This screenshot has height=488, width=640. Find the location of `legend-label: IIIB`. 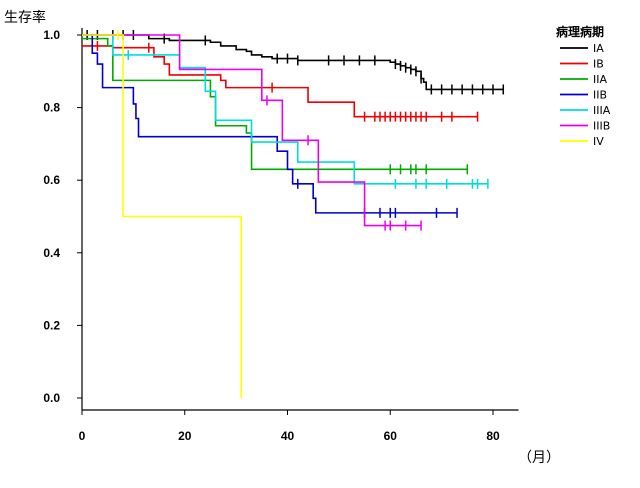

legend-label: IIIB is located at coordinates (601, 126).